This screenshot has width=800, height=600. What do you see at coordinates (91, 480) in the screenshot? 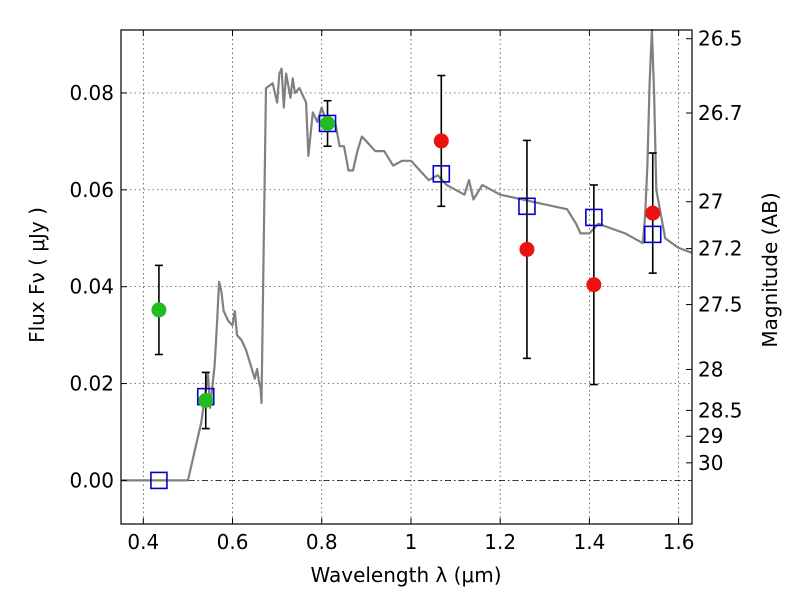
I see `y-tick-label: 0.00` at bounding box center [91, 480].